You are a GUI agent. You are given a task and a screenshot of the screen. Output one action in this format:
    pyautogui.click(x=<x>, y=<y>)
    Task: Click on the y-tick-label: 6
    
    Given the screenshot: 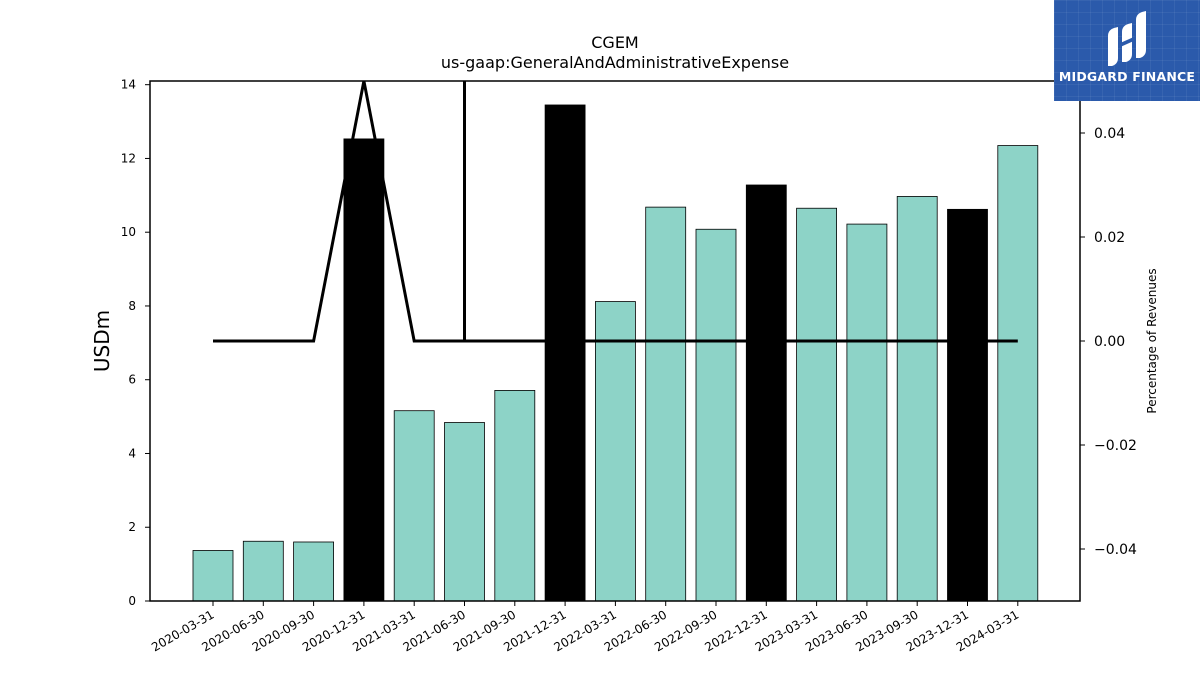 What is the action you would take?
    pyautogui.click(x=132, y=380)
    